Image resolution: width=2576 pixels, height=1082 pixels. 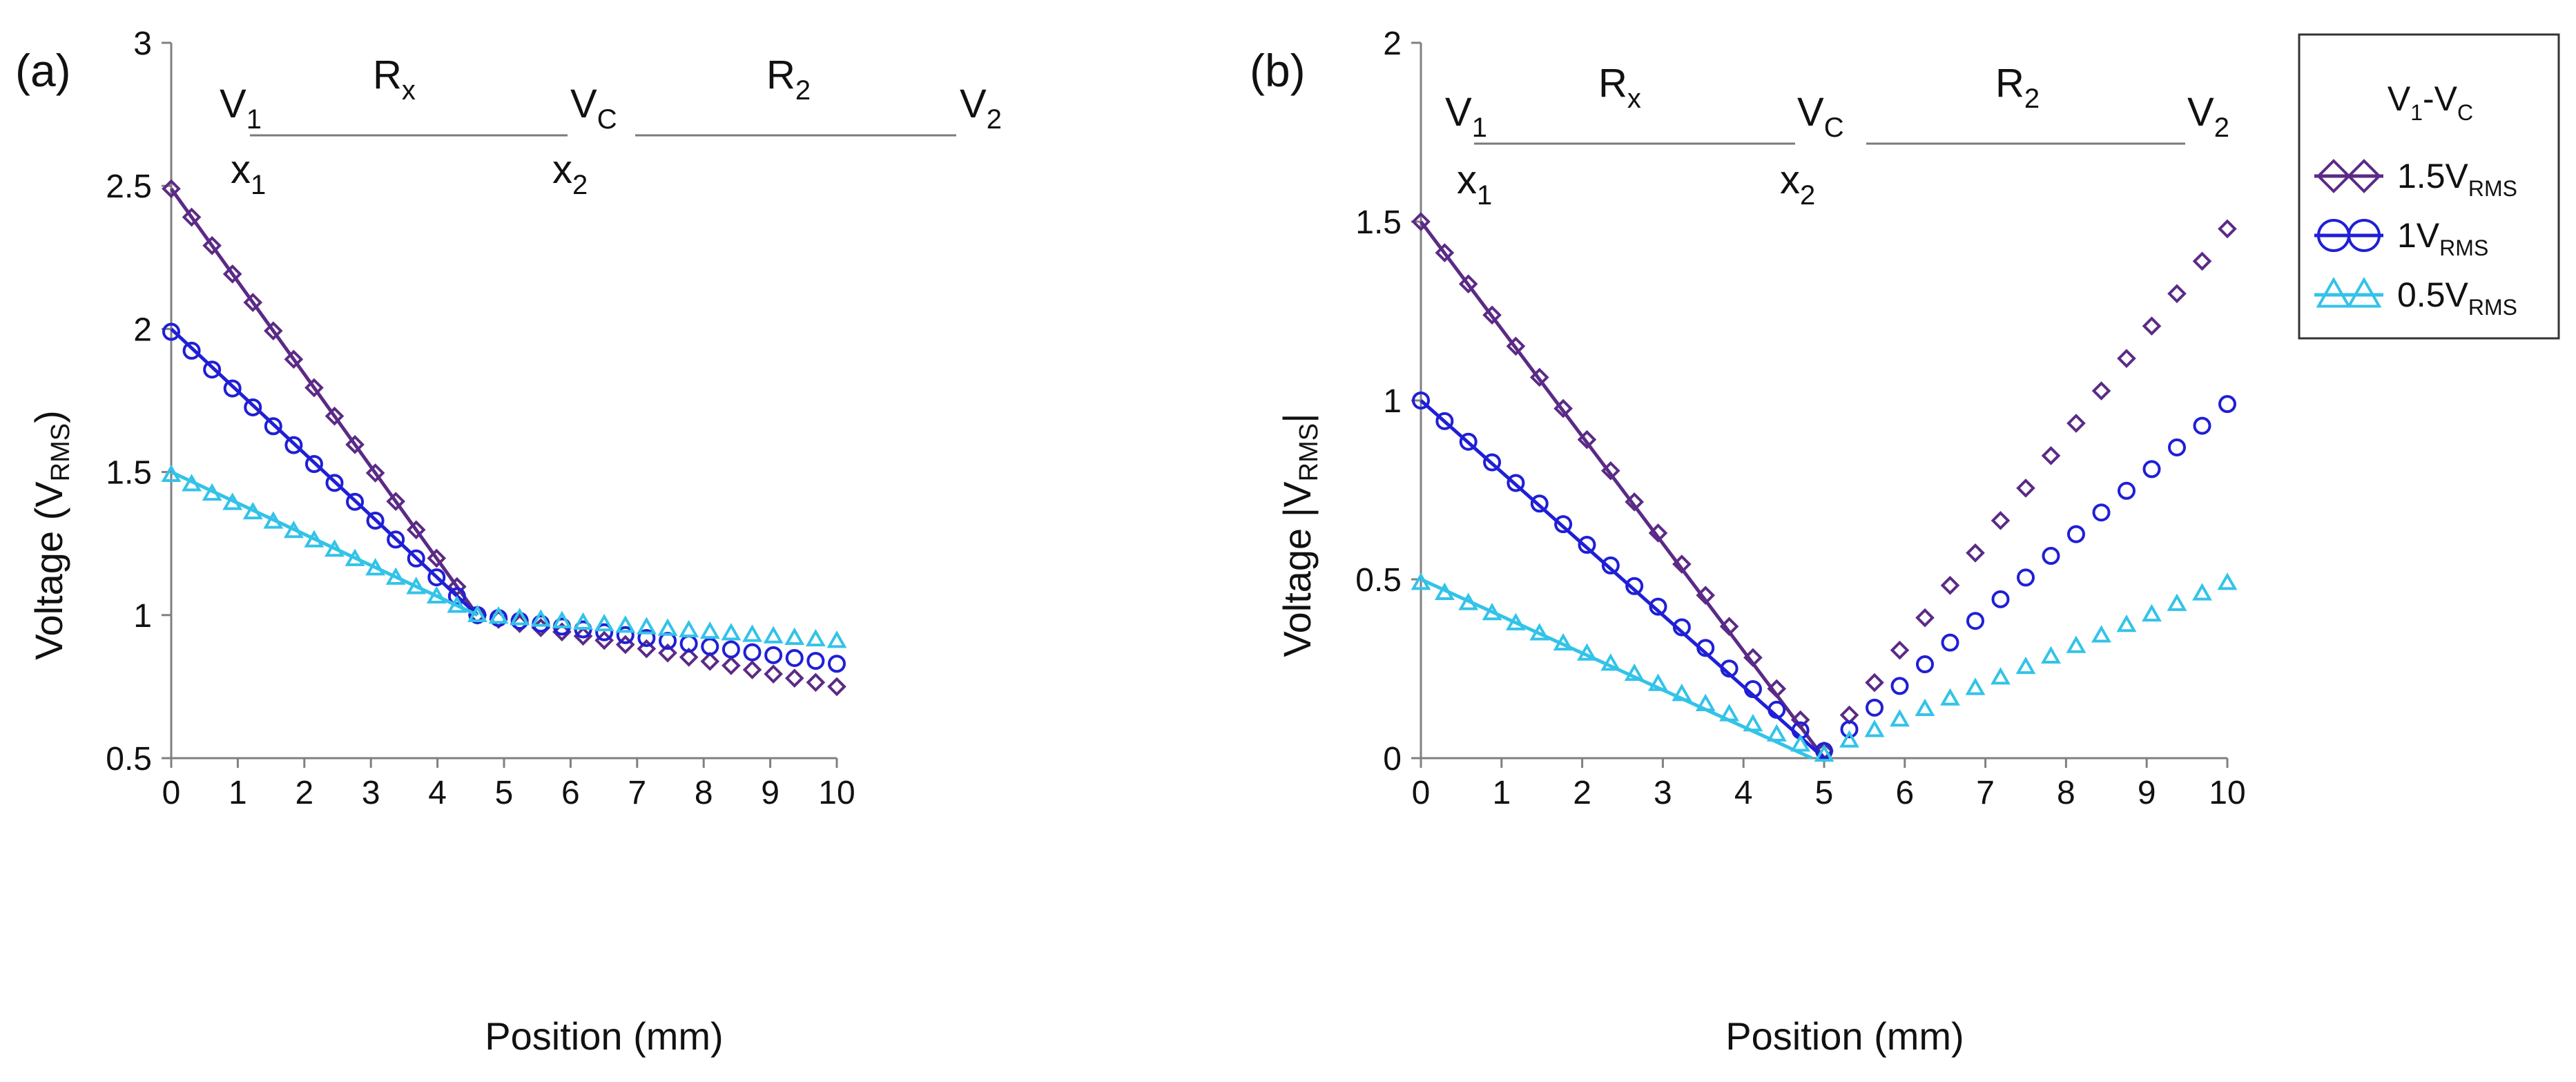 What do you see at coordinates (1582, 793) in the screenshot?
I see `panel-b-x-tick-label: 2` at bounding box center [1582, 793].